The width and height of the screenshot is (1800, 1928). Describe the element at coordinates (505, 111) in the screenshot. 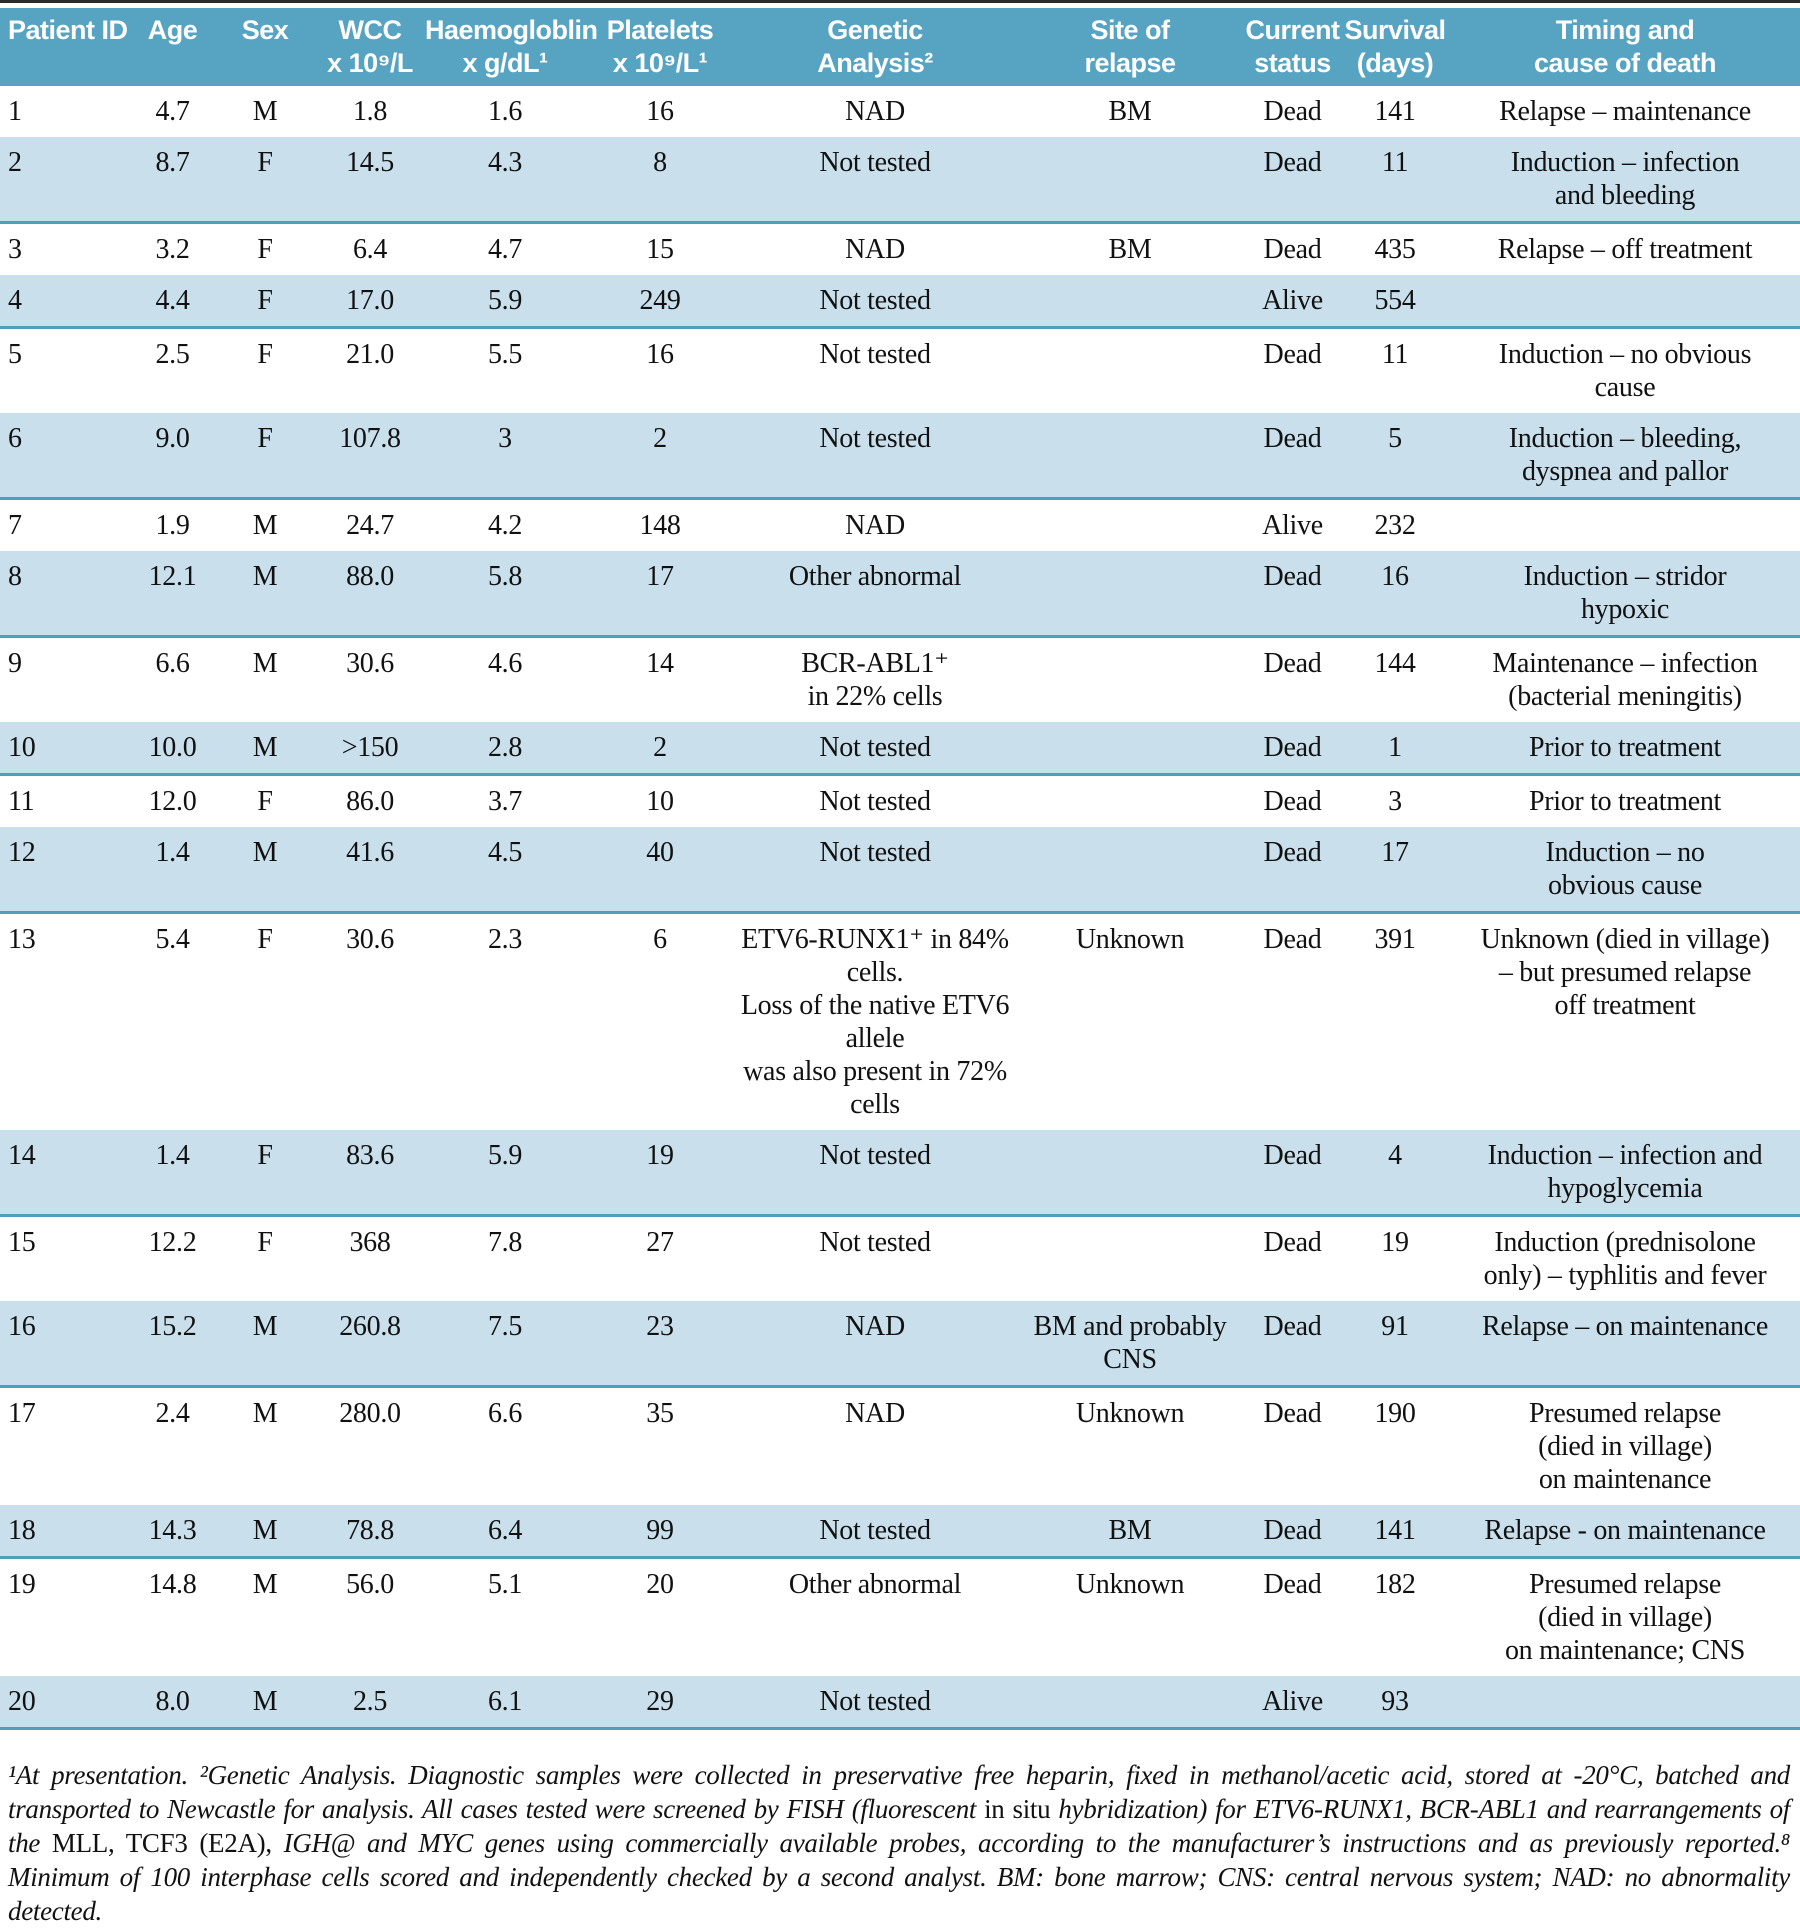

I see `table-cell: 1.6` at that location.